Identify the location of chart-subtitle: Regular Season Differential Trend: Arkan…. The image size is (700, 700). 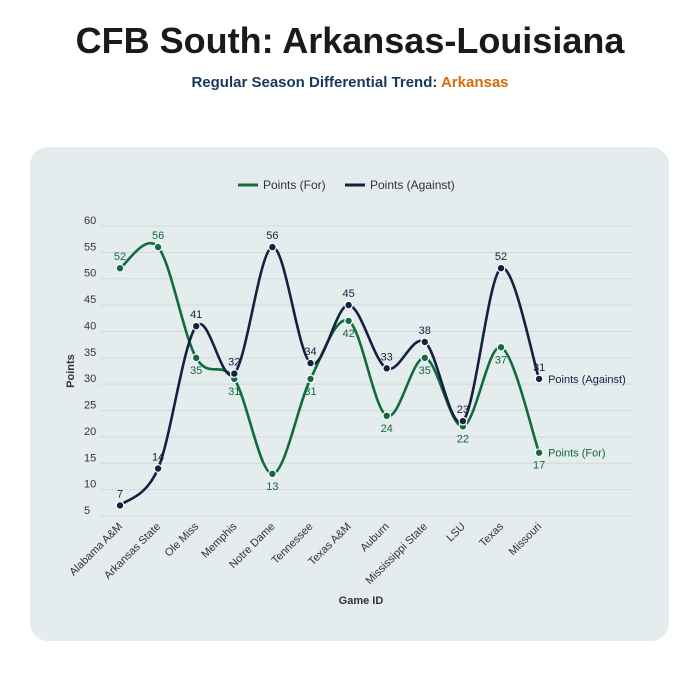
(350, 82).